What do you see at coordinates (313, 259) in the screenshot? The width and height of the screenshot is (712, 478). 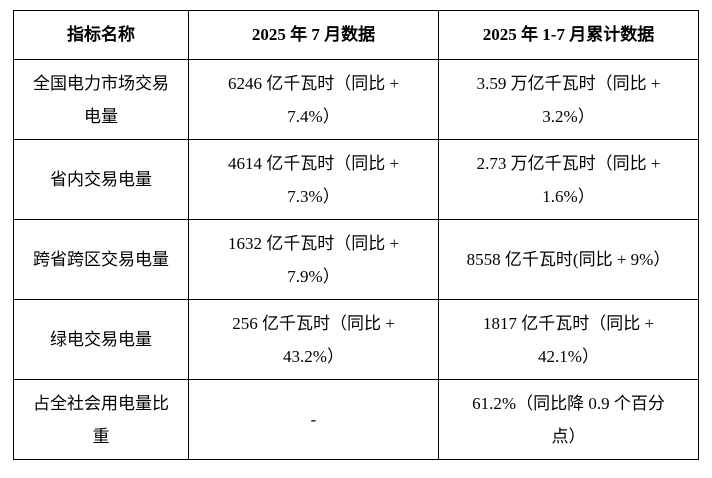 I see `july-data-cell: 1632 亿千瓦时（同比 + 7.9%）` at bounding box center [313, 259].